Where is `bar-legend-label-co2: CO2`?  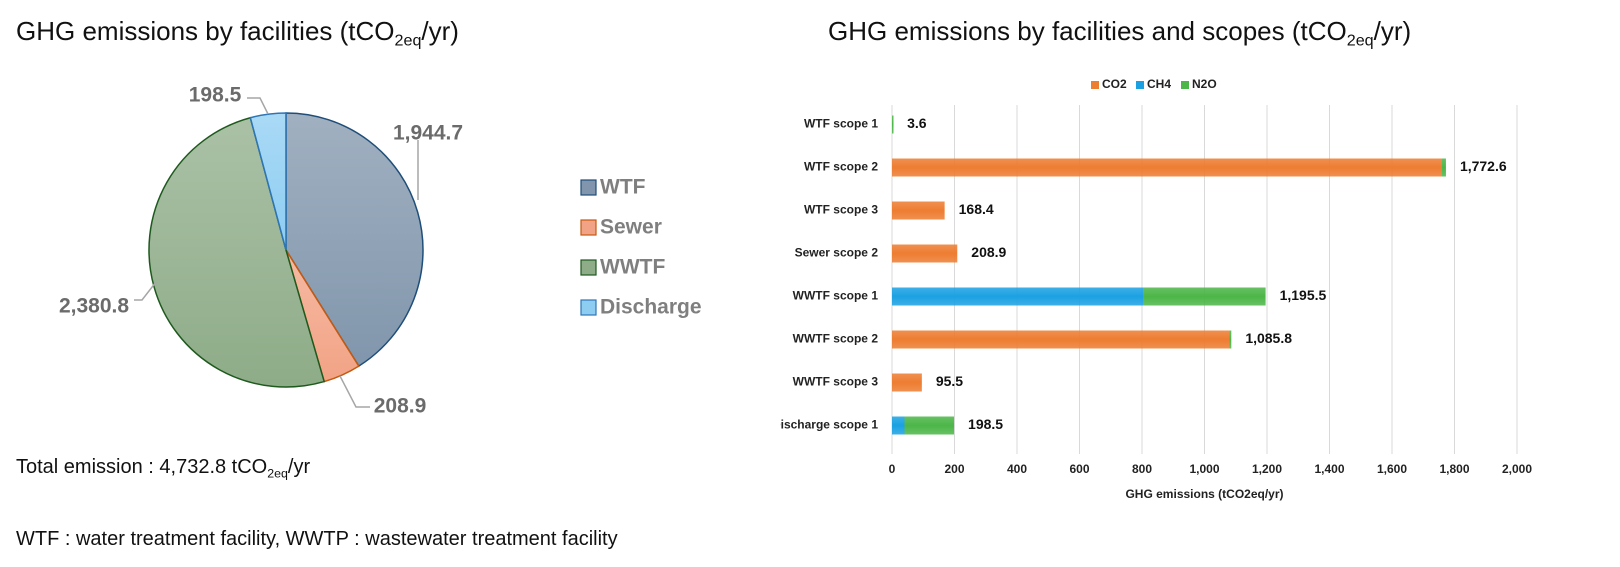 bar-legend-label-co2: CO2 is located at coordinates (1114, 84).